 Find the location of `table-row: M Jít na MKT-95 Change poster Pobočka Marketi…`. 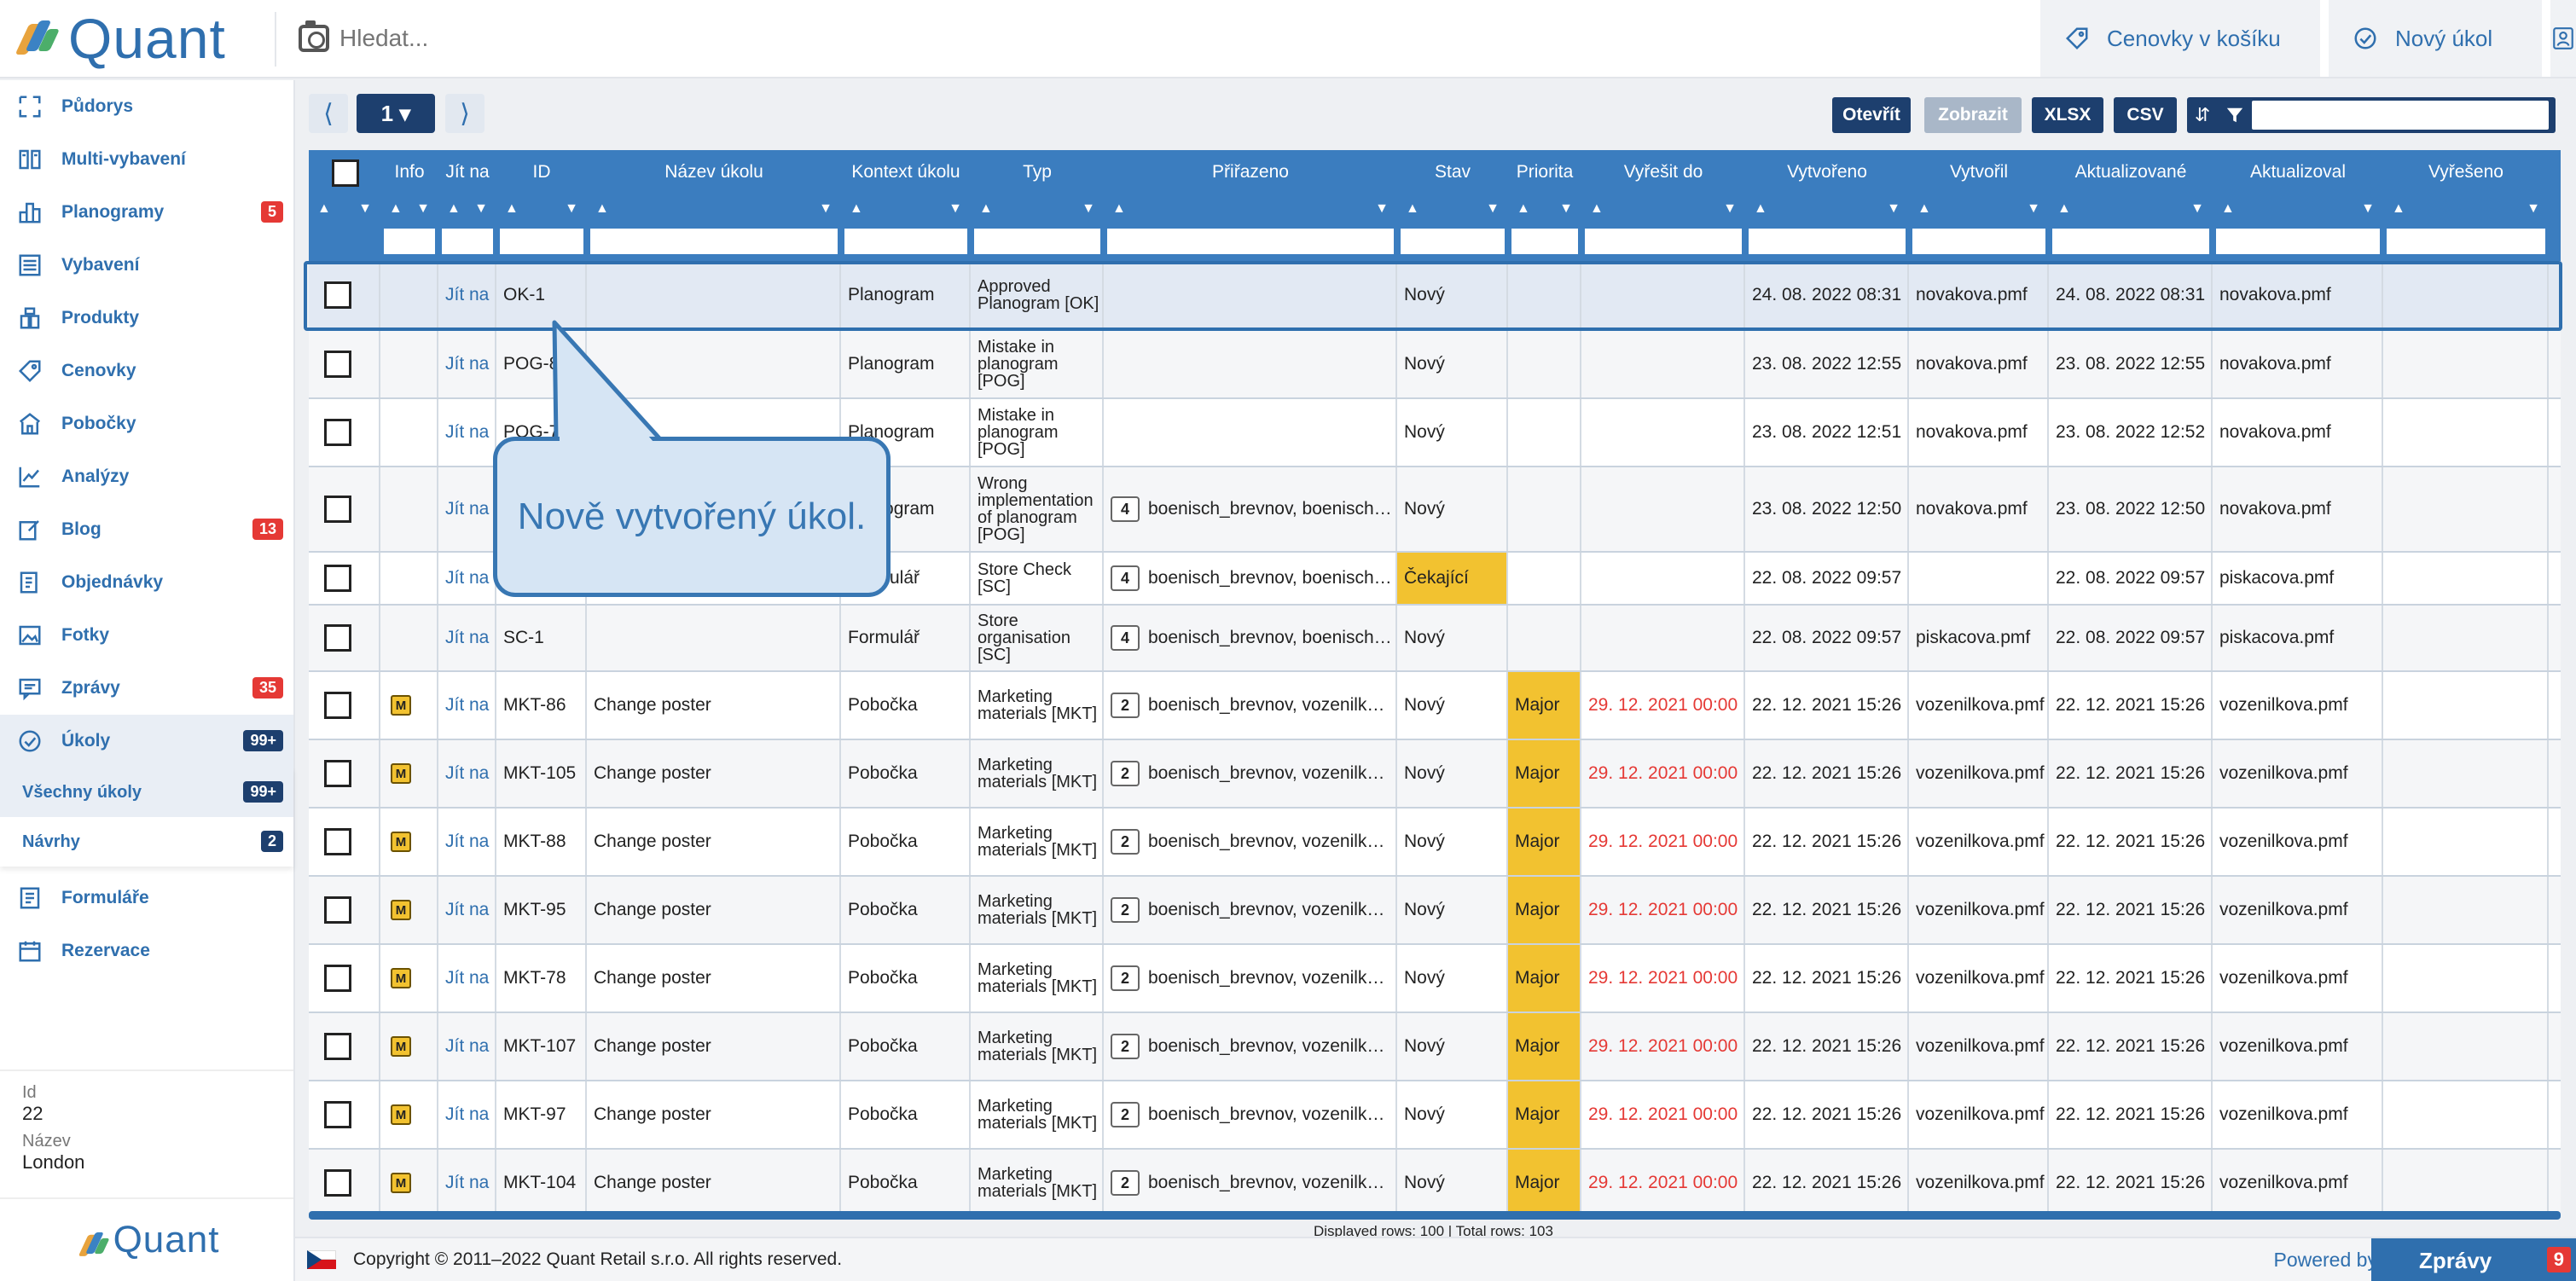

table-row: M Jít na MKT-95 Change poster Pobočka Marketi… is located at coordinates (1435, 911).